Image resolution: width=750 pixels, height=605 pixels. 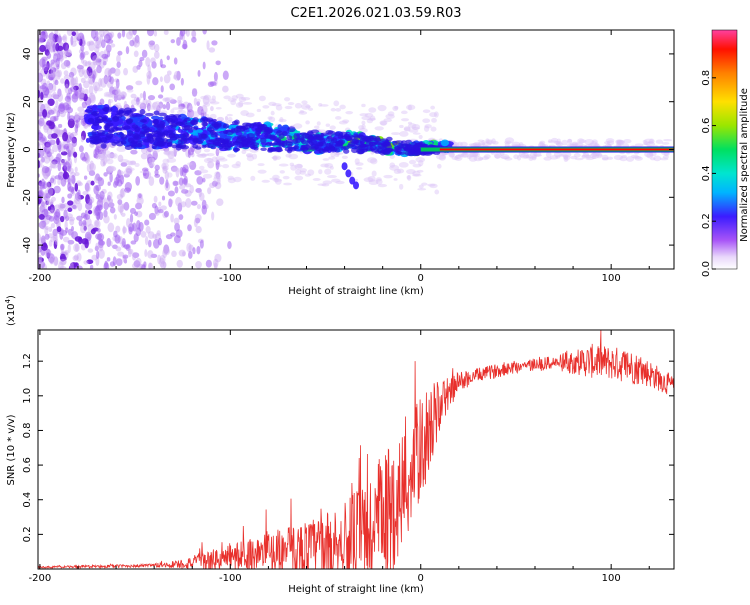 I want to click on colorbar-ticks: 0.0 0.2 0.4 0.6 0.8, so click(x=708, y=173).